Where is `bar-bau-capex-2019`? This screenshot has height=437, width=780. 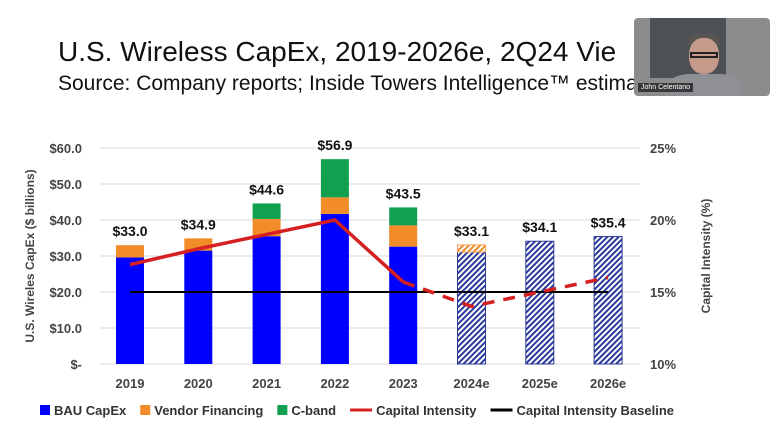
bar-bau-capex-2019 is located at coordinates (130, 310).